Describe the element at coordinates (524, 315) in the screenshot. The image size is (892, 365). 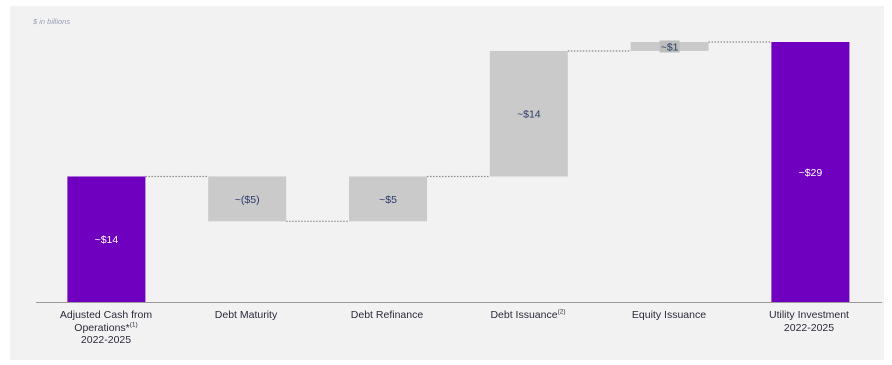
I see `x-label-debt-issuance-text: Debt Issuance` at that location.